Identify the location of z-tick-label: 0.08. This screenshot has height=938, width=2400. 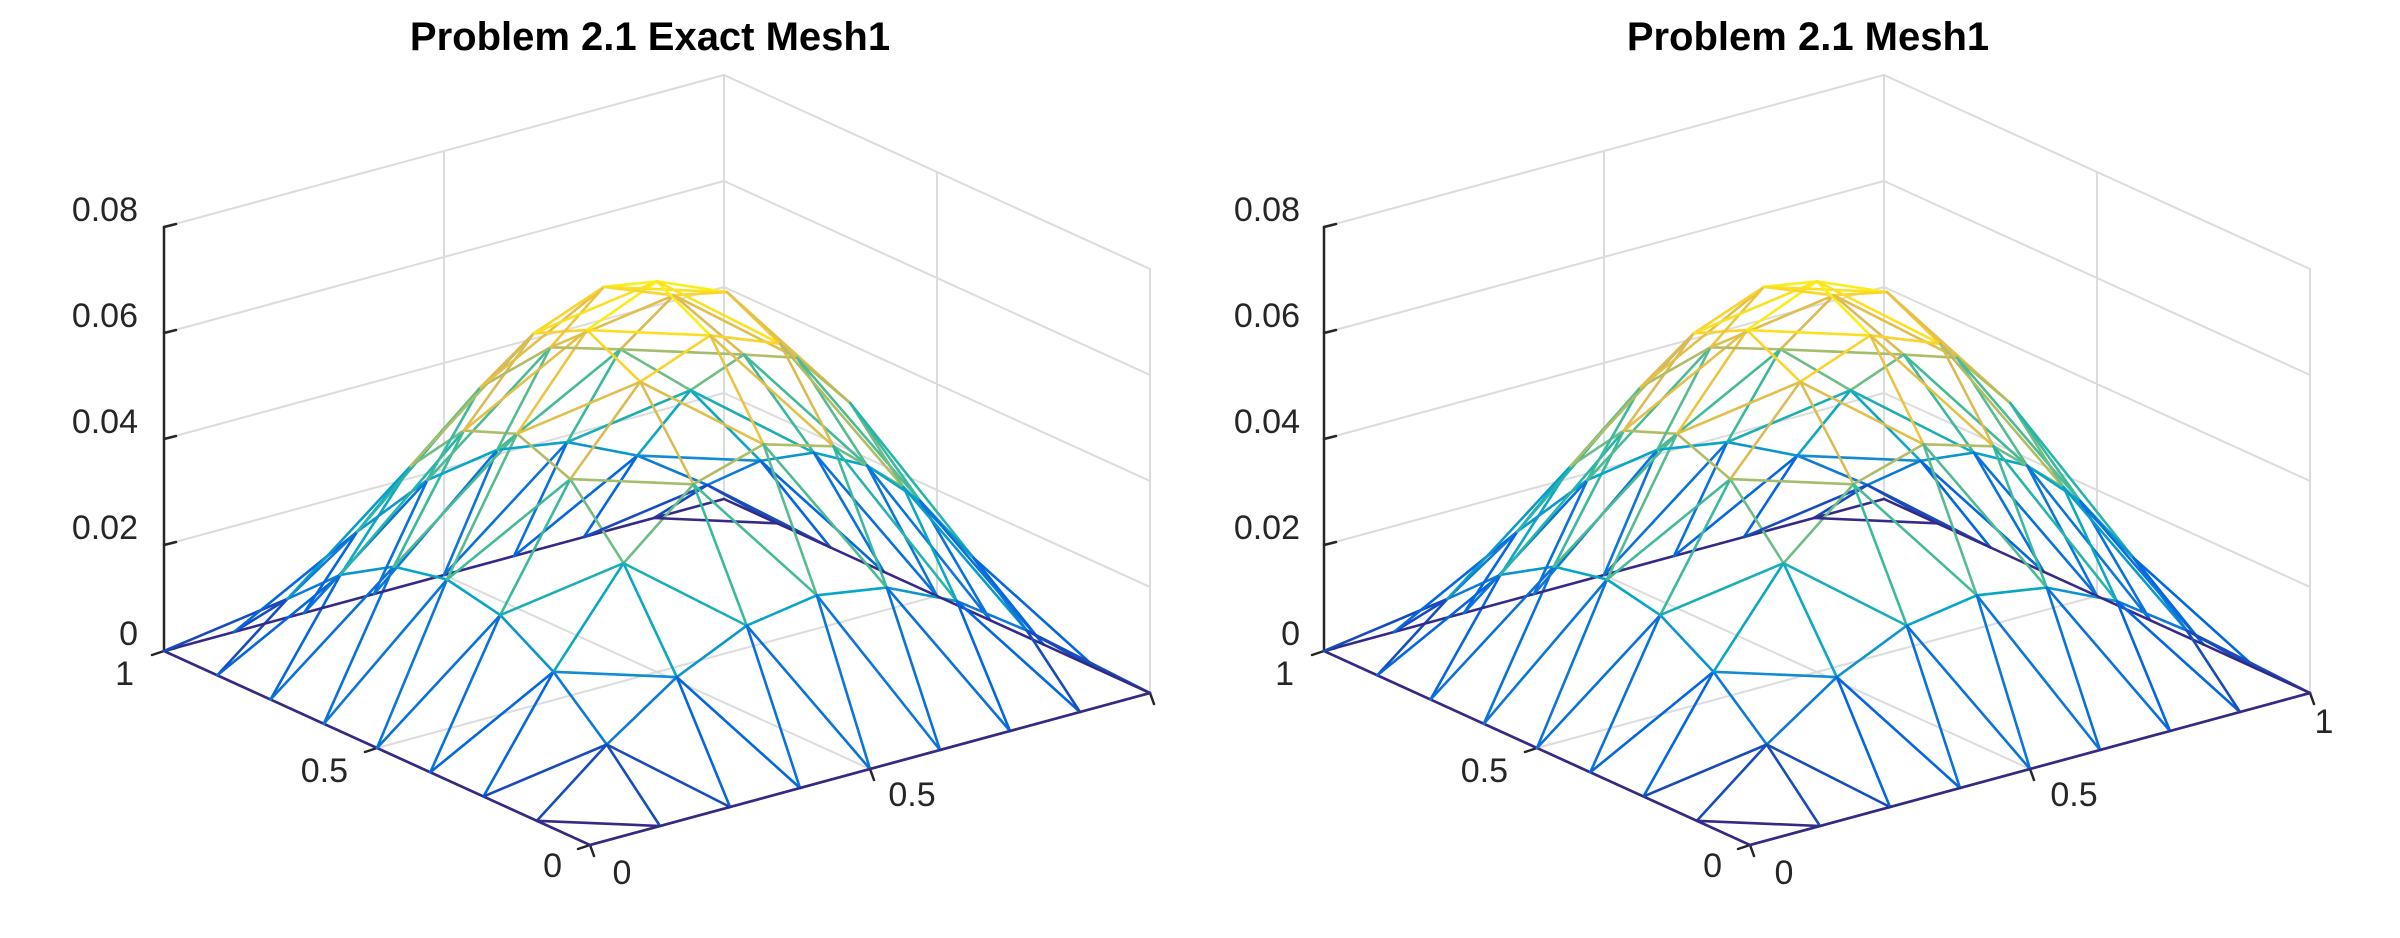
(105, 210).